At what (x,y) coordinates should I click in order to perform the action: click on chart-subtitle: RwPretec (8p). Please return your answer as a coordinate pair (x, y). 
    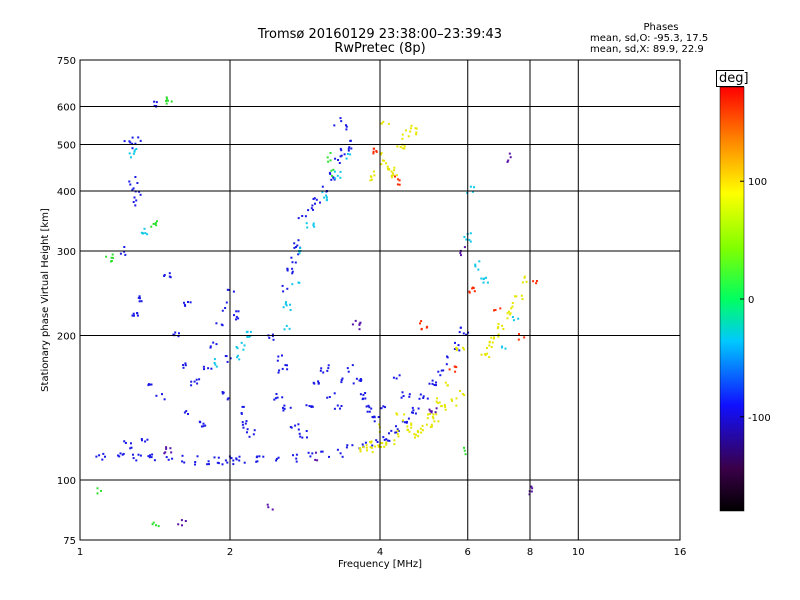
    Looking at the image, I should click on (380, 48).